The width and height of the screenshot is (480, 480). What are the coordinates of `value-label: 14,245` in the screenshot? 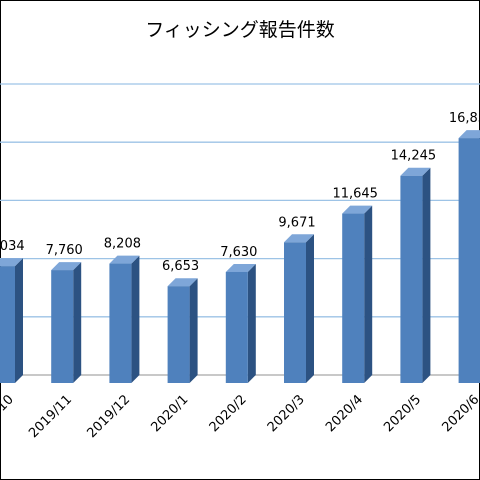 It's located at (414, 156).